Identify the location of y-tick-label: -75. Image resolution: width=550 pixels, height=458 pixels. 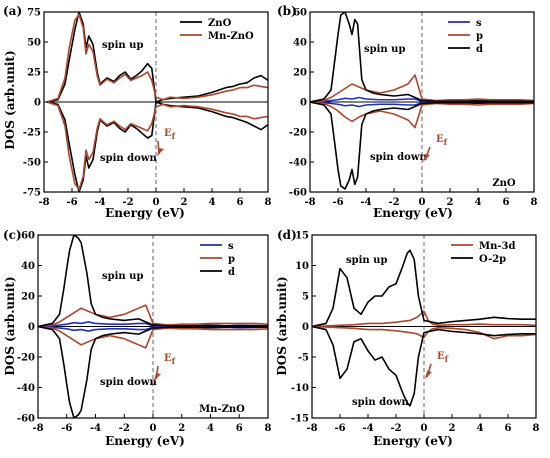
(32, 193).